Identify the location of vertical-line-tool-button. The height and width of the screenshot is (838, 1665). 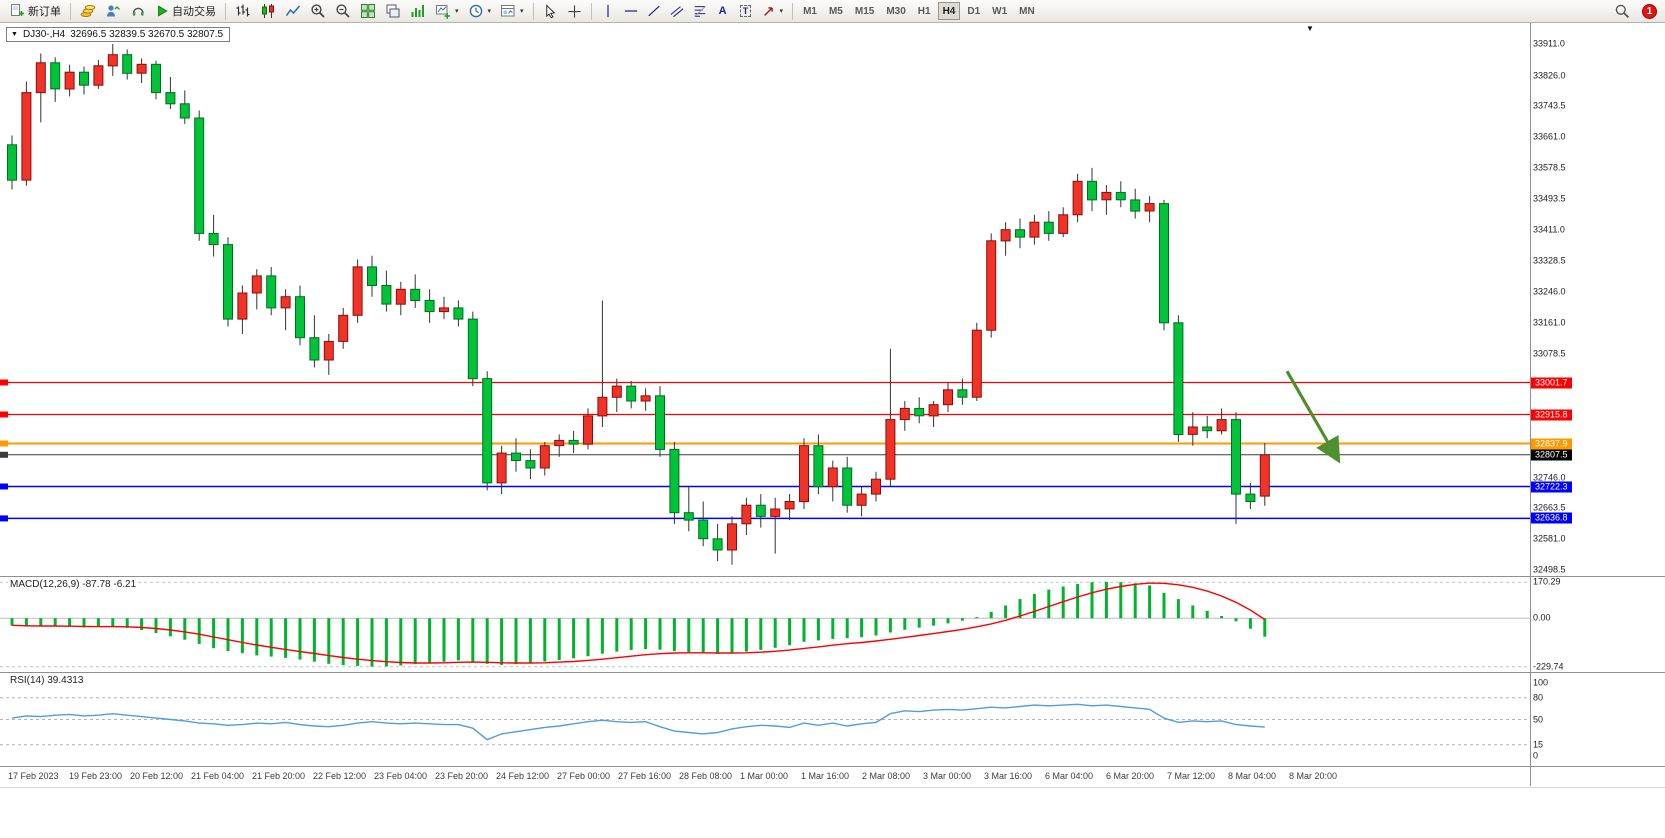
(608, 11).